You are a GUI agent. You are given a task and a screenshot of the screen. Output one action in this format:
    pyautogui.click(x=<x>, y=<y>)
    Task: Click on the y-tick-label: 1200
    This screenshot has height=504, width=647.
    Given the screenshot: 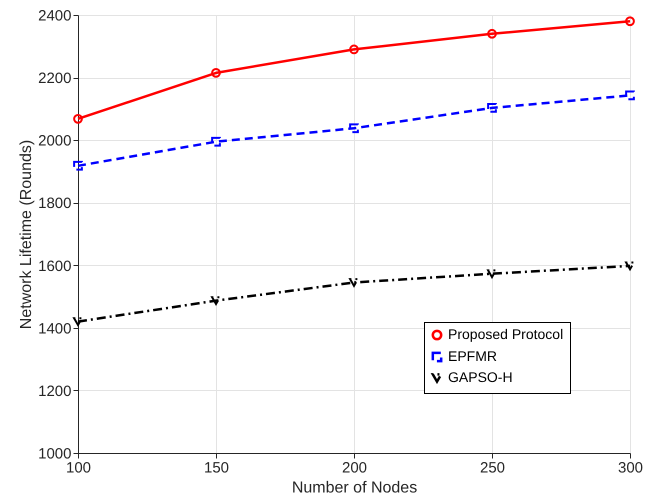 What is the action you would take?
    pyautogui.click(x=55, y=391)
    